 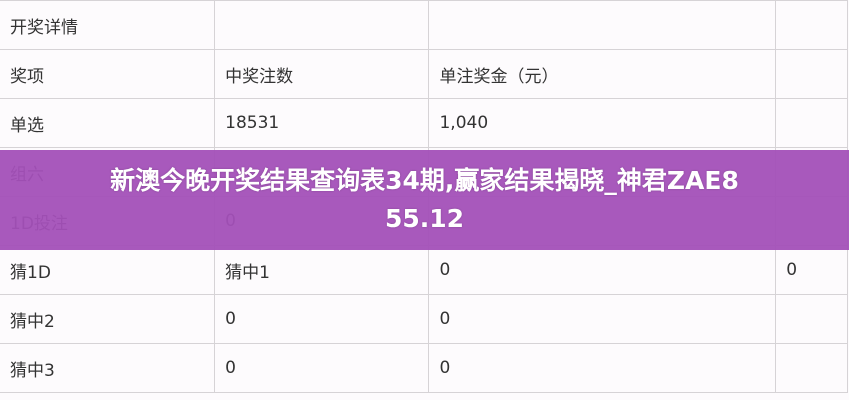 What do you see at coordinates (108, 25) in the screenshot?
I see `table-cell: 开奖详情` at bounding box center [108, 25].